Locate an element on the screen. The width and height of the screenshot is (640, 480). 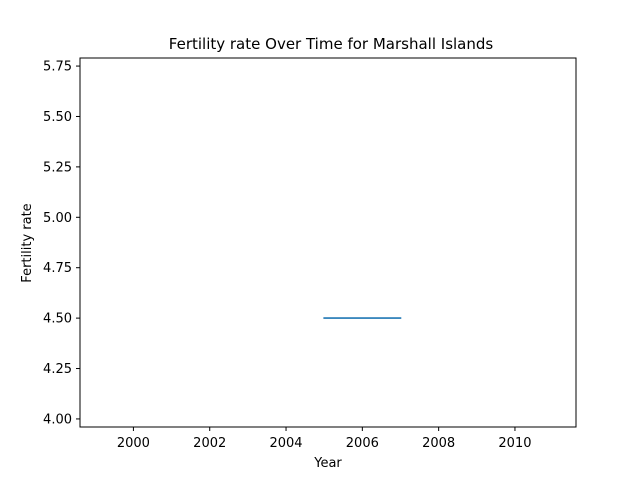
y-tick-label: 4.25 is located at coordinates (57, 369).